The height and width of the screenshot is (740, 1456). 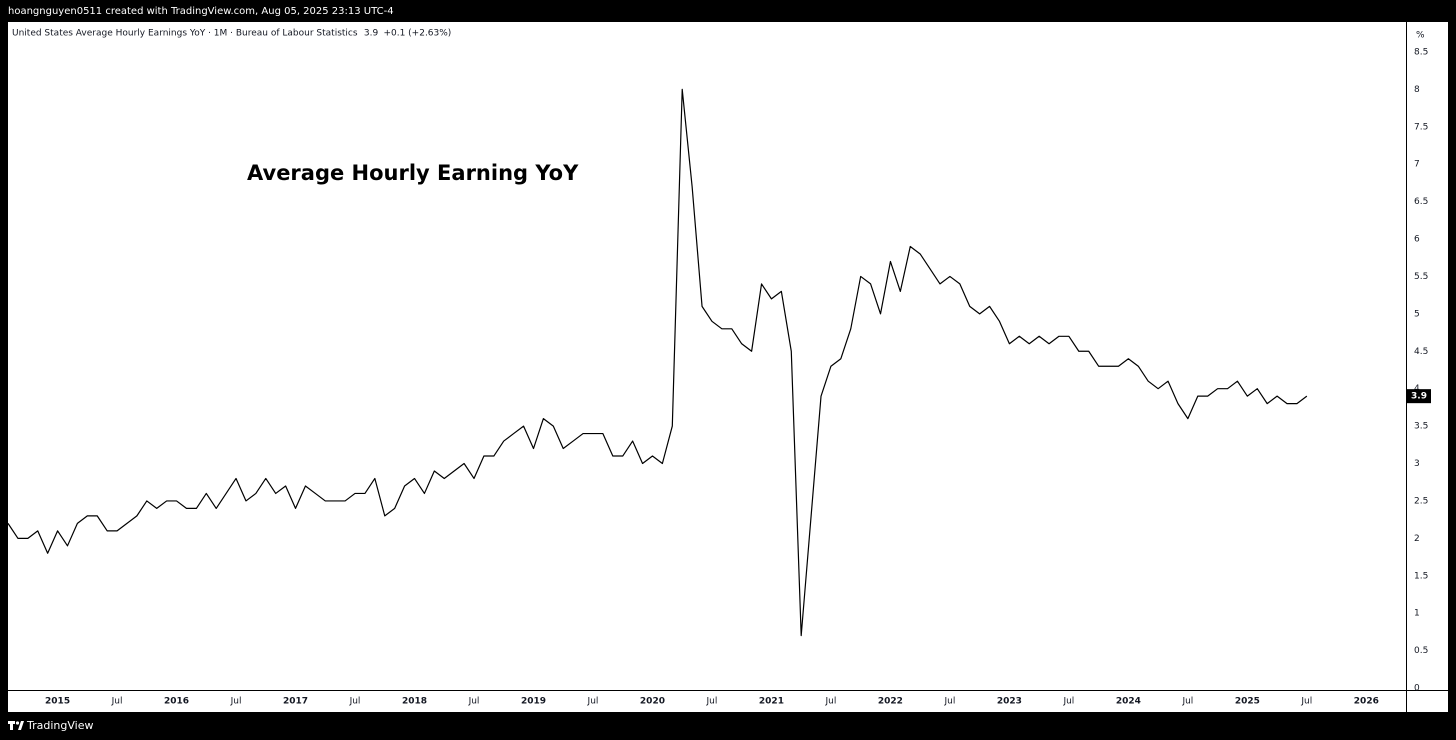 What do you see at coordinates (1421, 202) in the screenshot?
I see `y-tick-label: 6.5` at bounding box center [1421, 202].